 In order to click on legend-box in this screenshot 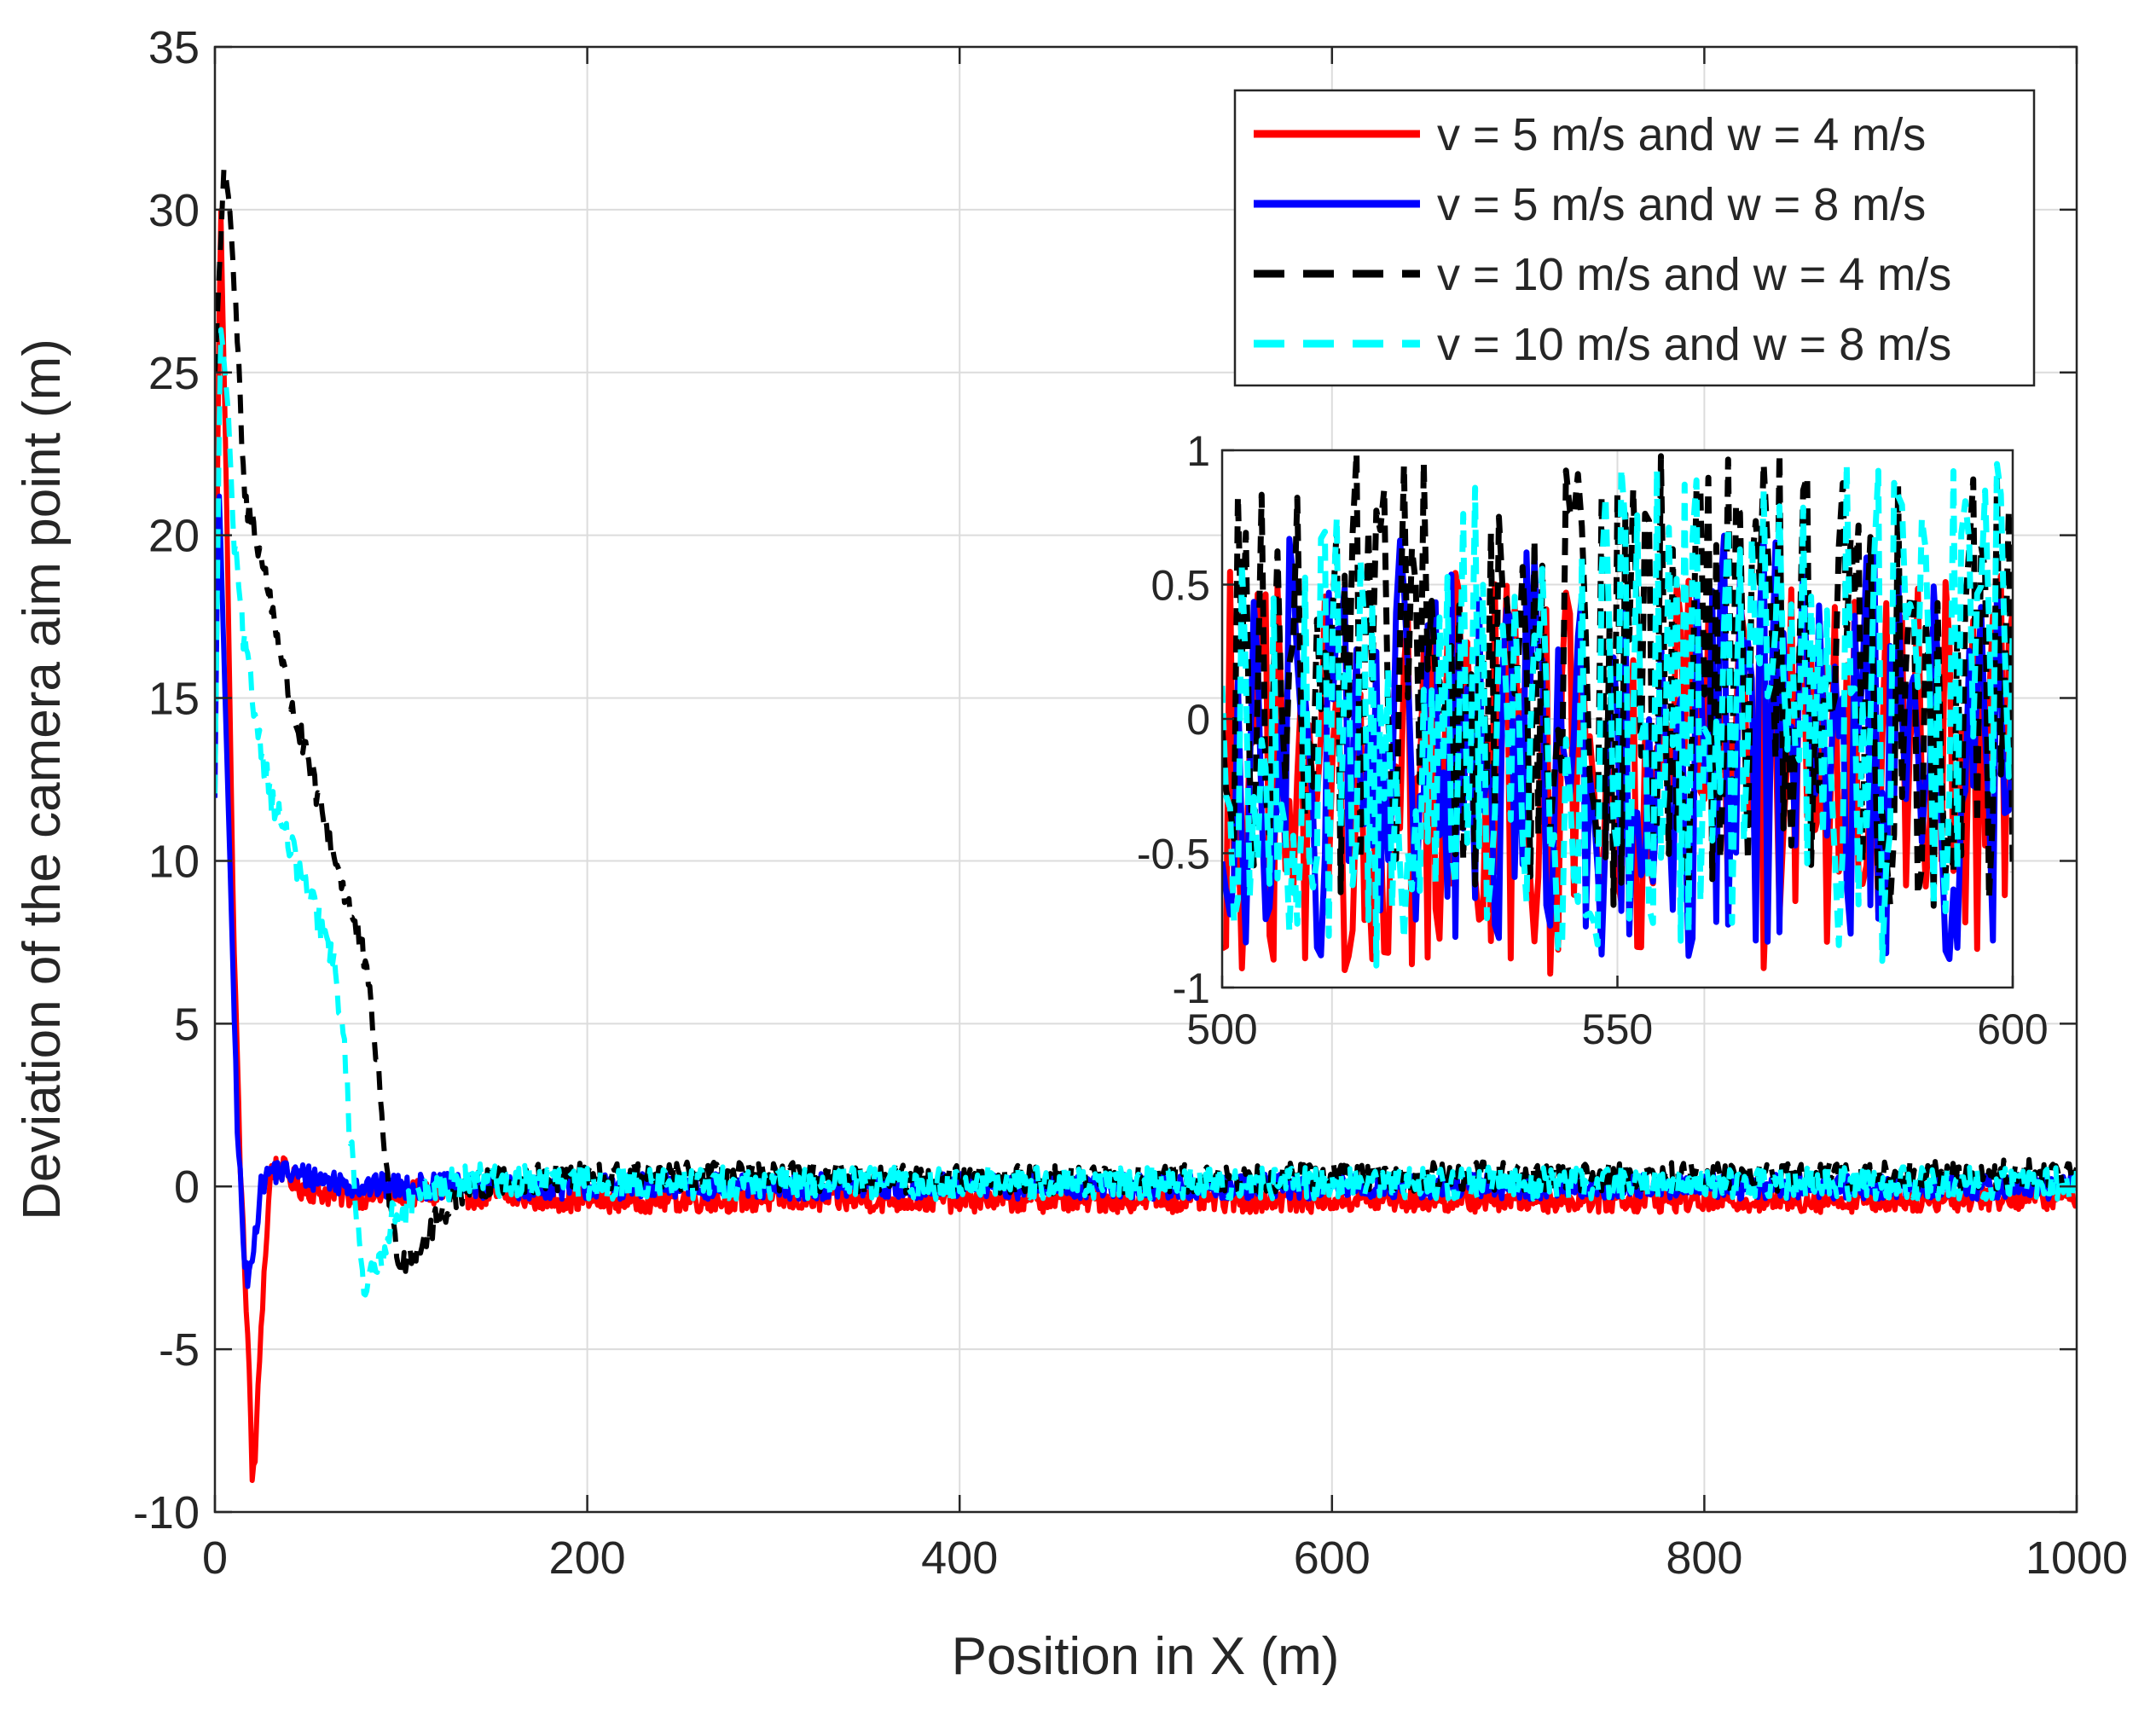, I will do `click(1634, 238)`.